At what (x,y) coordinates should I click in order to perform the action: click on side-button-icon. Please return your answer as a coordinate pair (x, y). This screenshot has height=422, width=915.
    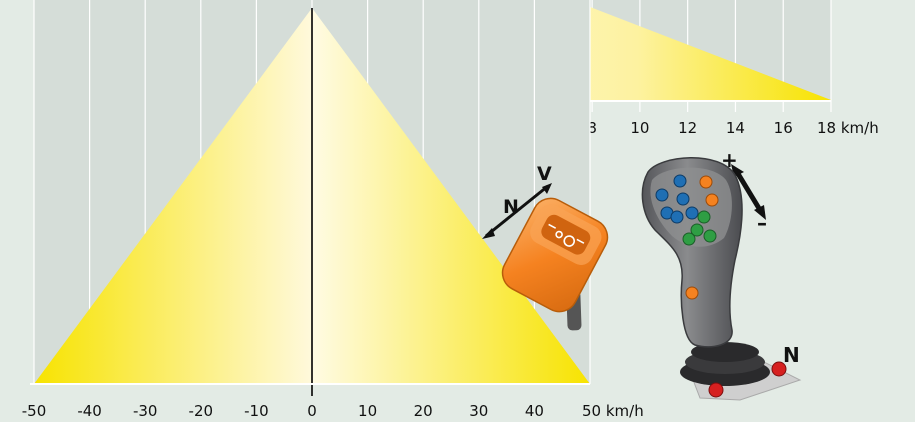
    Looking at the image, I should click on (692, 293).